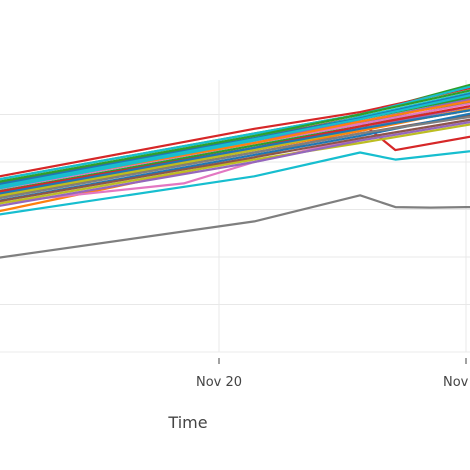 This screenshot has width=470, height=470. What do you see at coordinates (235, 370) in the screenshot?
I see `axis-layer: Nov 20 Nov 27` at bounding box center [235, 370].